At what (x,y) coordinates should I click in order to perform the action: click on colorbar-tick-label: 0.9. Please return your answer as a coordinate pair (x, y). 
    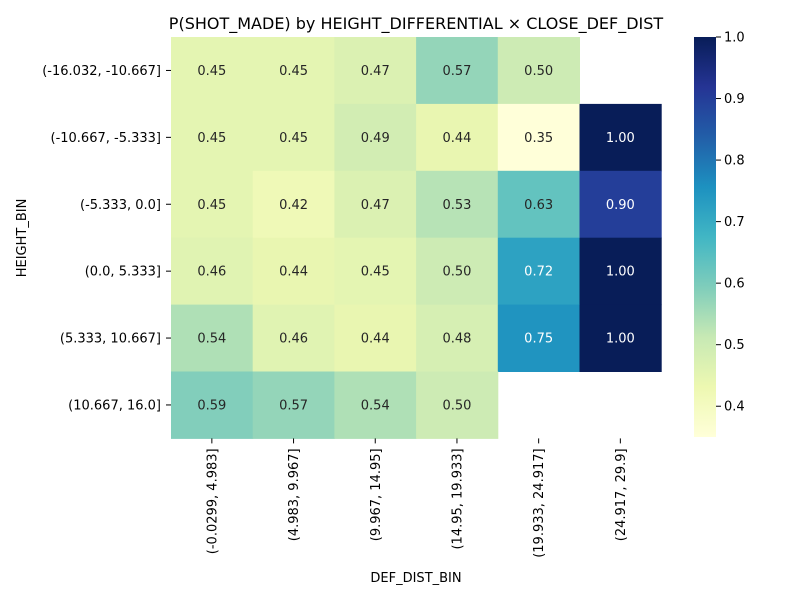
    Looking at the image, I should click on (734, 99).